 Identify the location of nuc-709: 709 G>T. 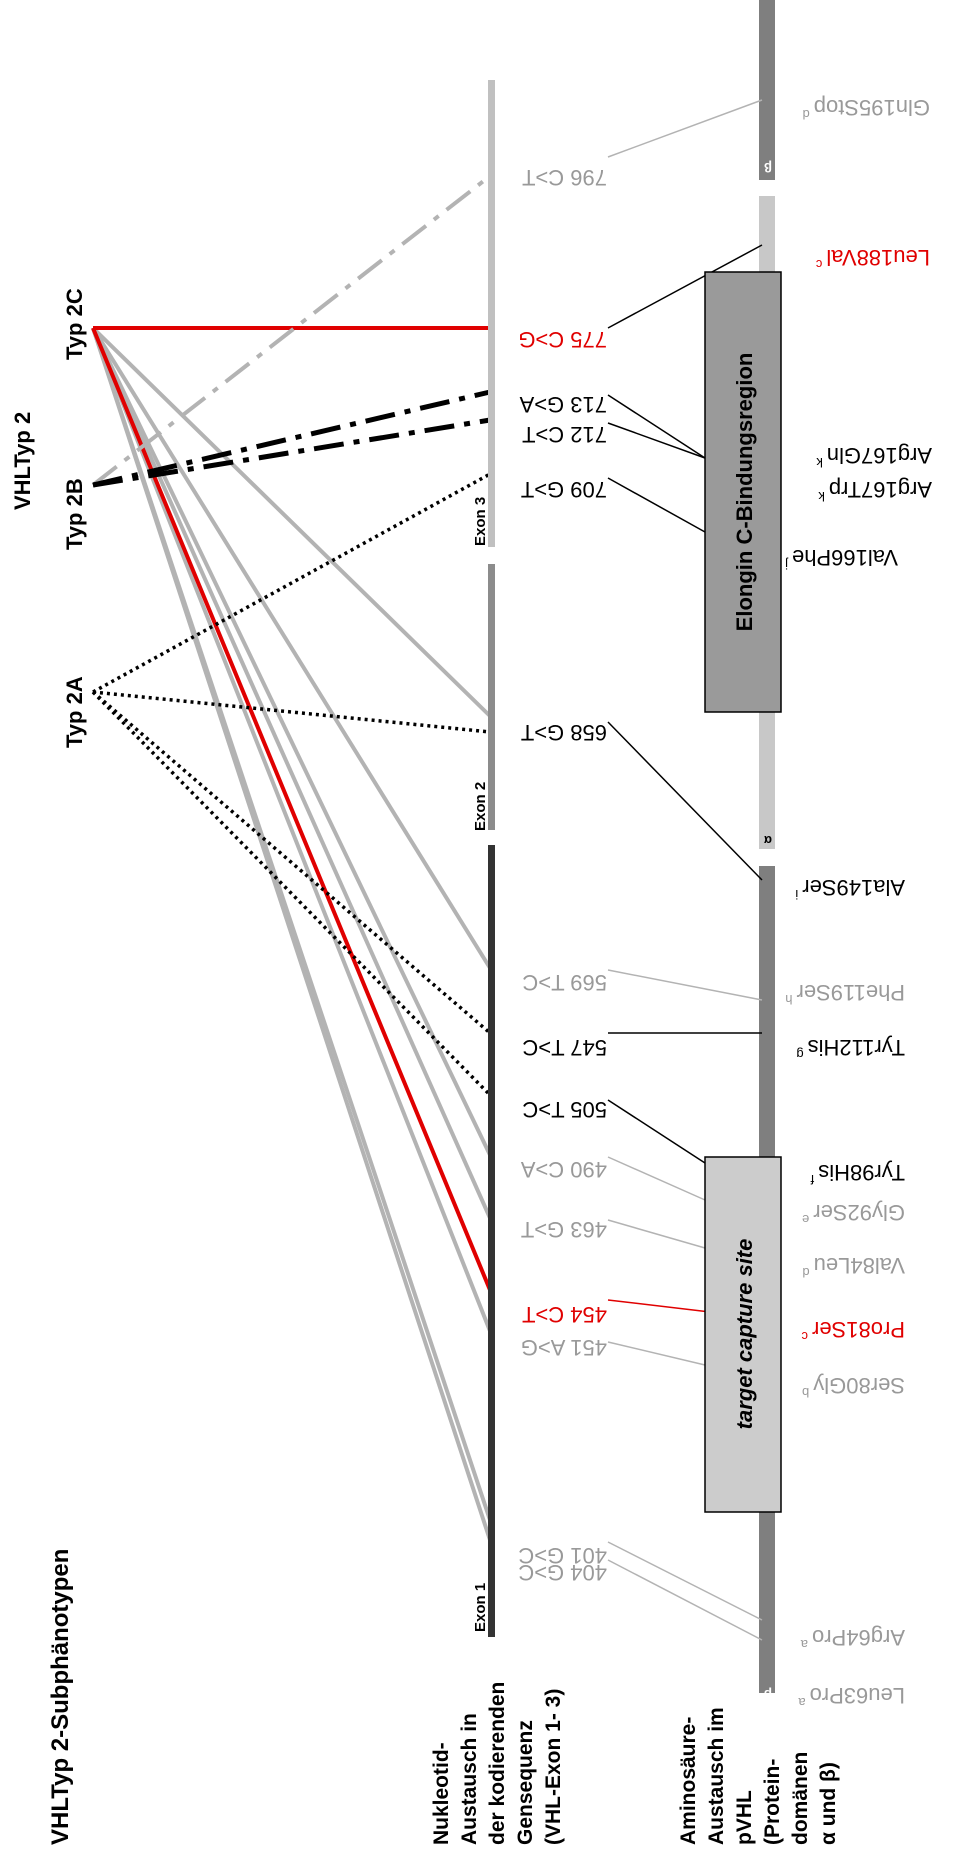
(564, 489).